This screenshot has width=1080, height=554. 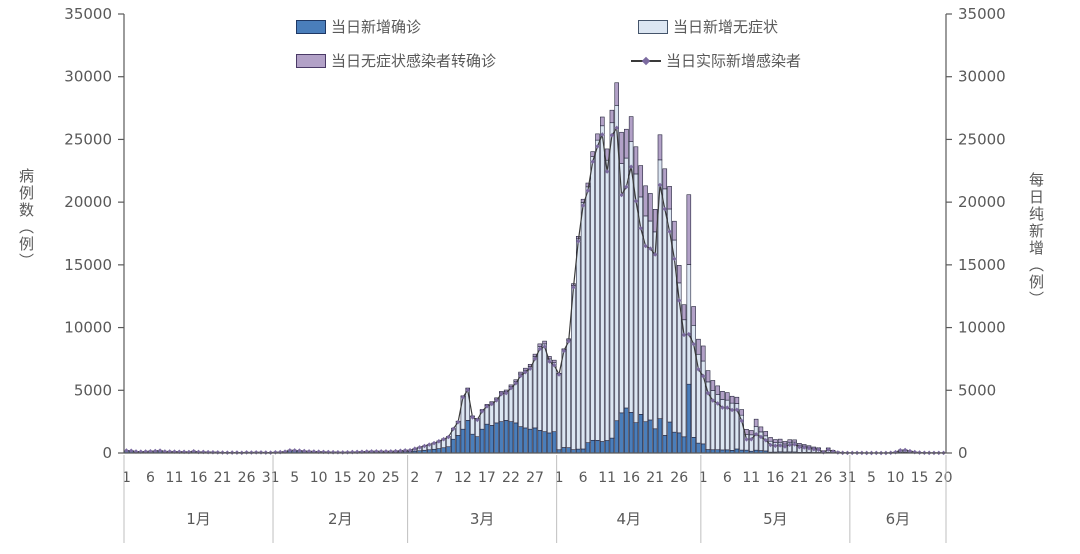 What do you see at coordinates (535, 478) in the screenshot?
I see `svg-text: 27` at bounding box center [535, 478].